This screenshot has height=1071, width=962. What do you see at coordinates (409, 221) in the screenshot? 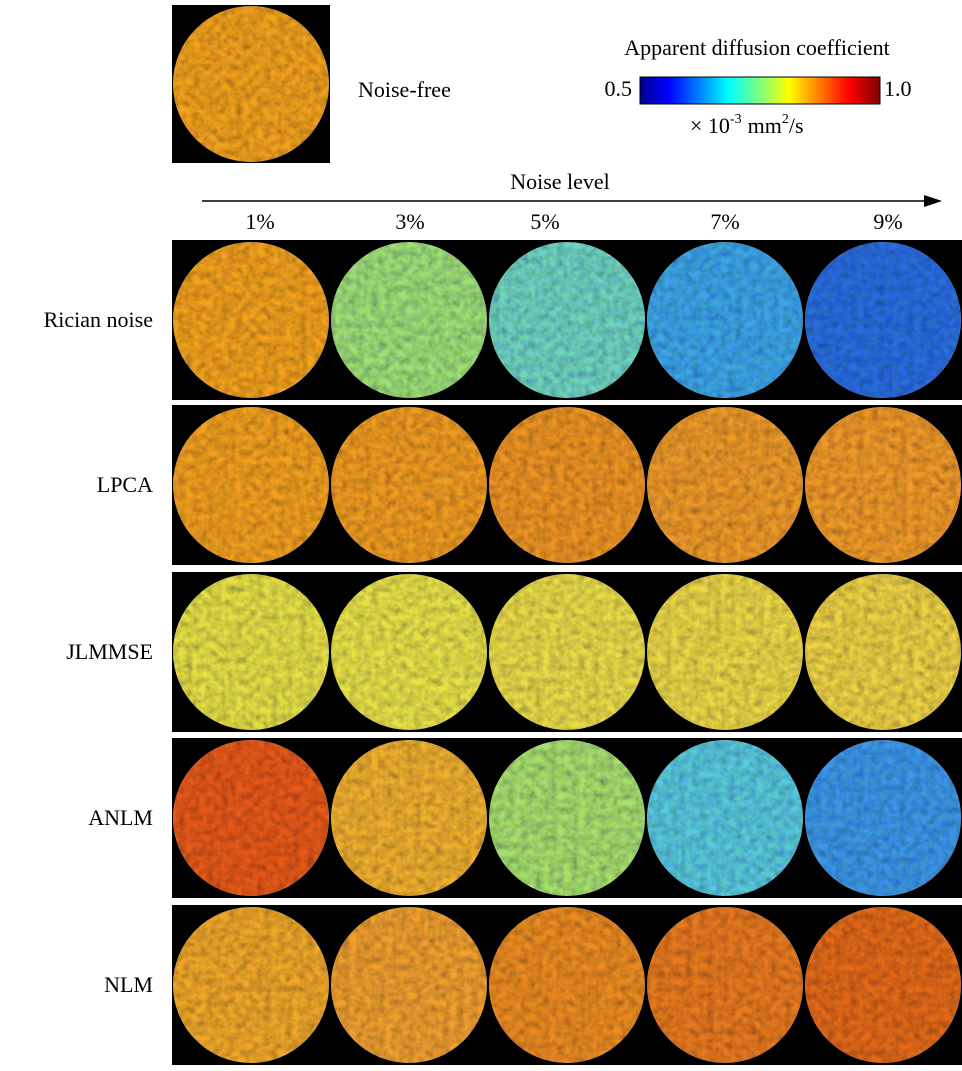
I see `column-label: 3%` at bounding box center [409, 221].